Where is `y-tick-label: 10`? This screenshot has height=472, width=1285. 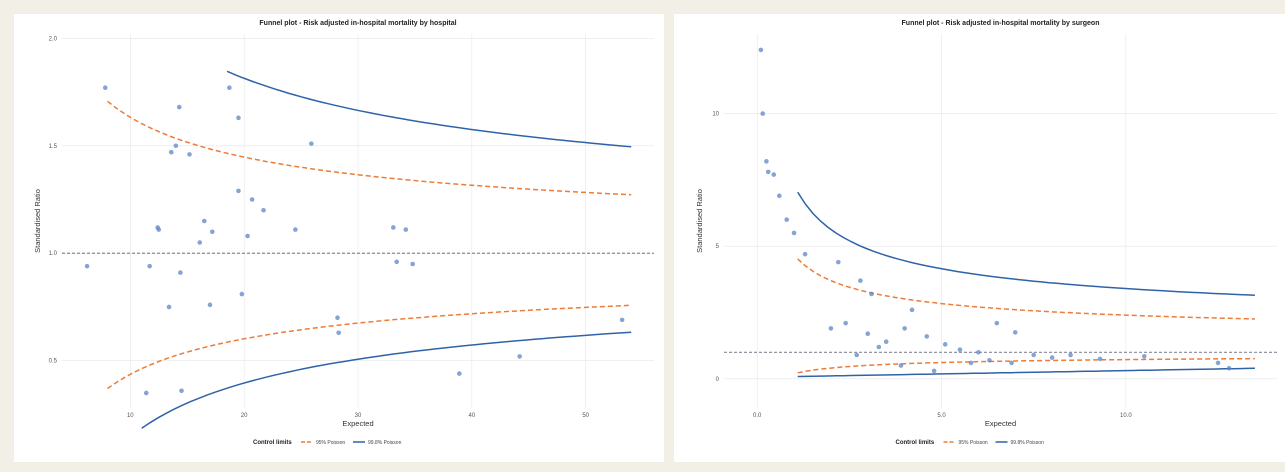 y-tick-label: 10 is located at coordinates (715, 115).